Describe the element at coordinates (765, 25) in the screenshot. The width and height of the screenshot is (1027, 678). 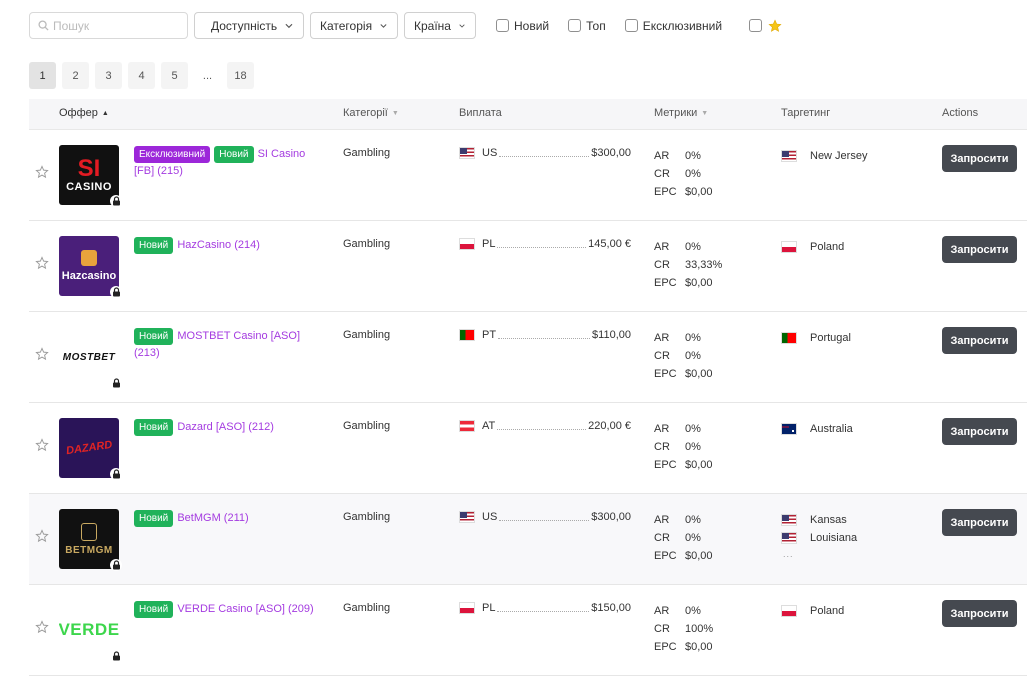
I see `favorite-checkbox` at that location.